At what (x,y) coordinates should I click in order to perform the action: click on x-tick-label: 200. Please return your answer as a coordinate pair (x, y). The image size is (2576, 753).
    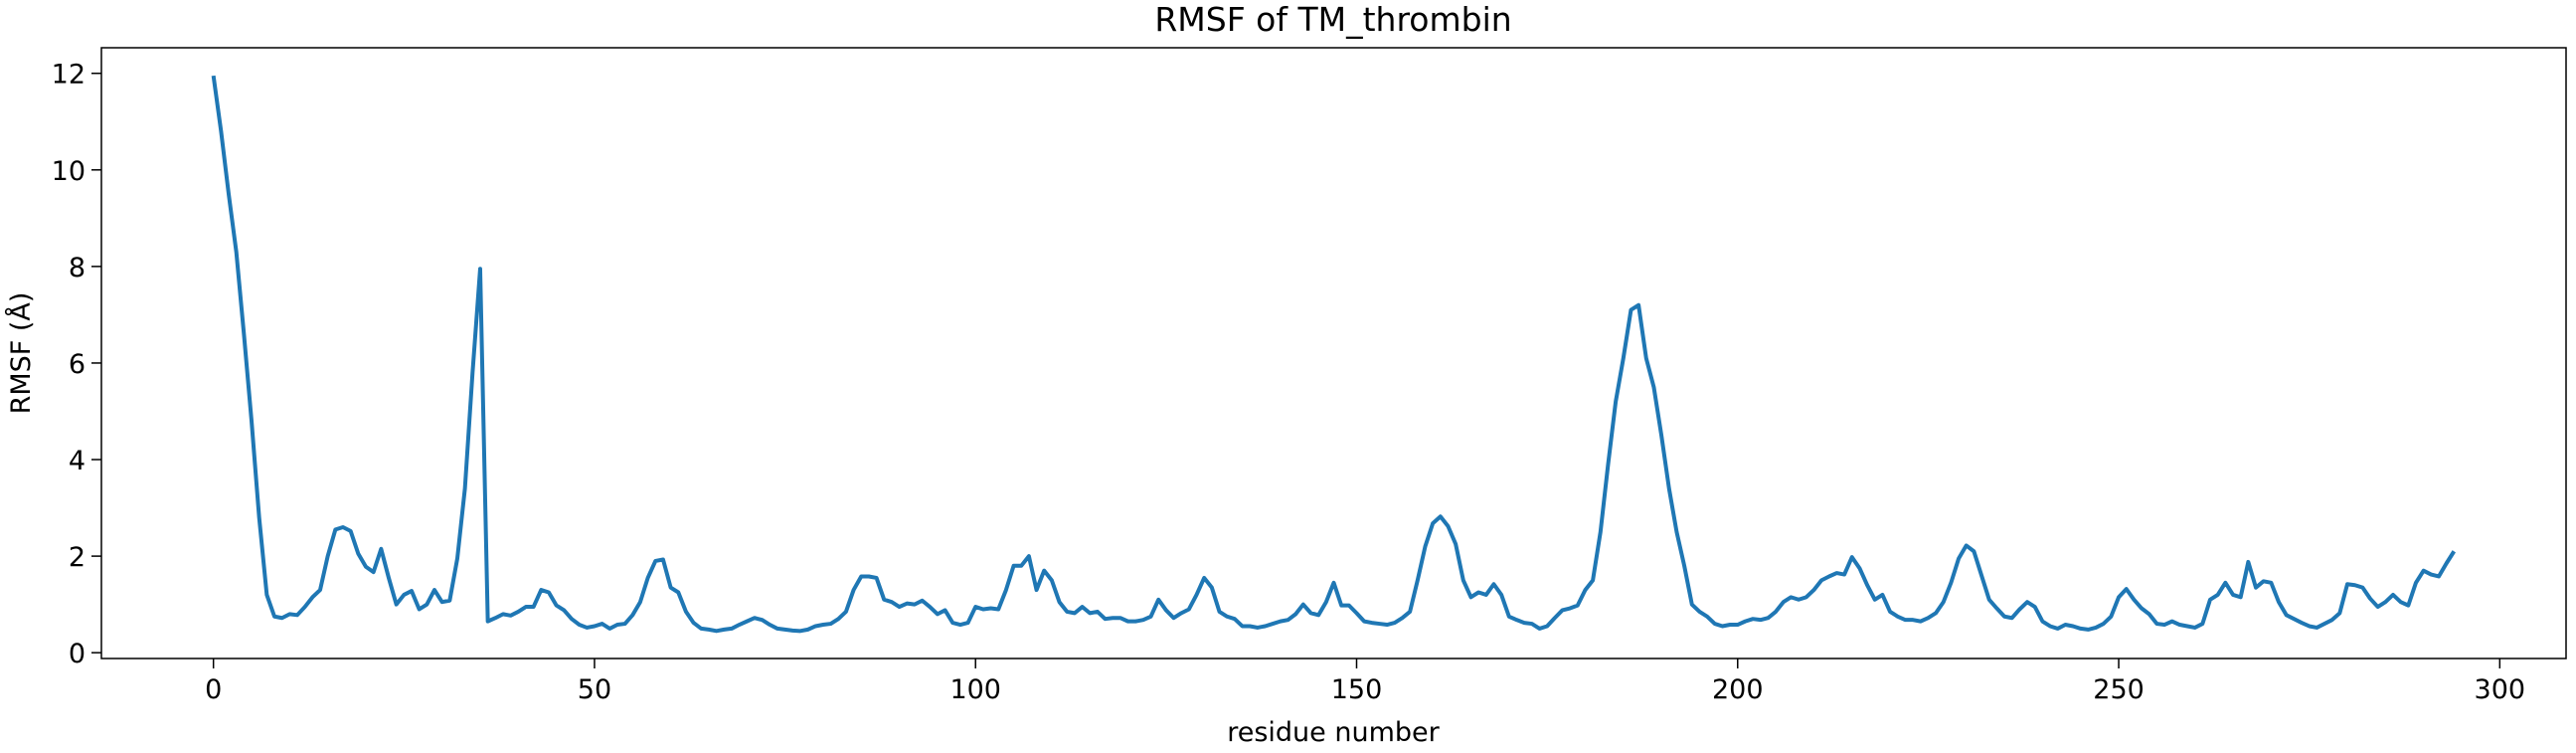
    Looking at the image, I should click on (1738, 689).